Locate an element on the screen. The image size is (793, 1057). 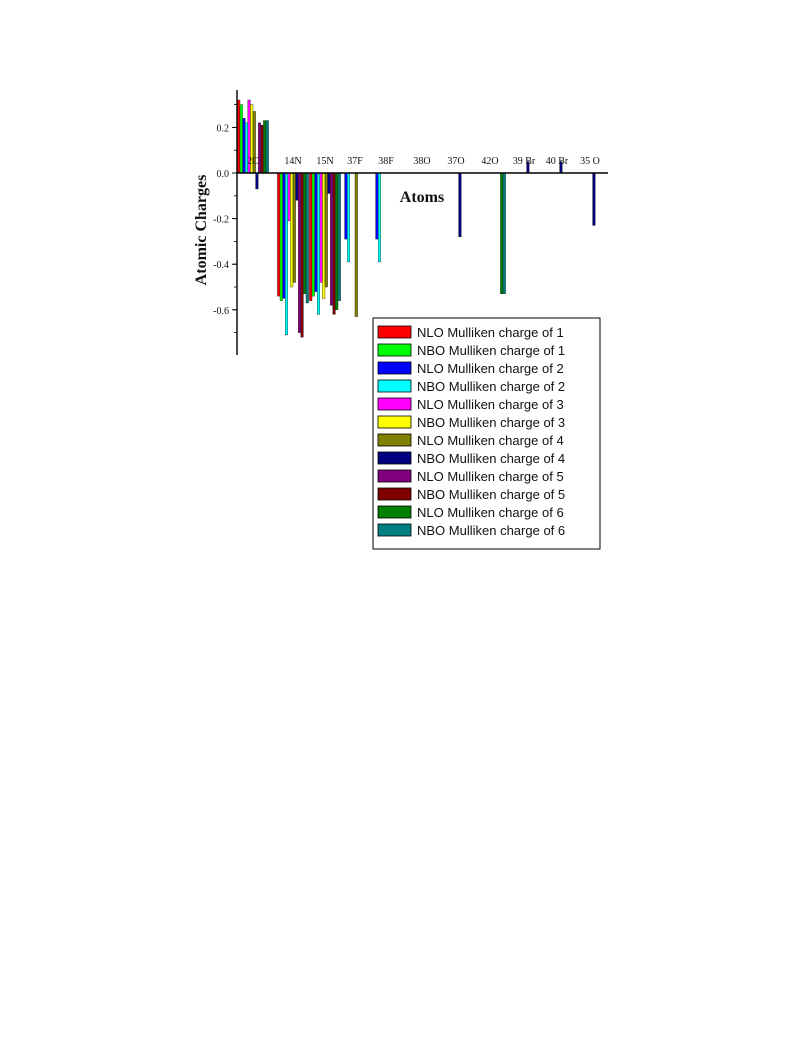
x-tick-label: 42O is located at coordinates (489, 161).